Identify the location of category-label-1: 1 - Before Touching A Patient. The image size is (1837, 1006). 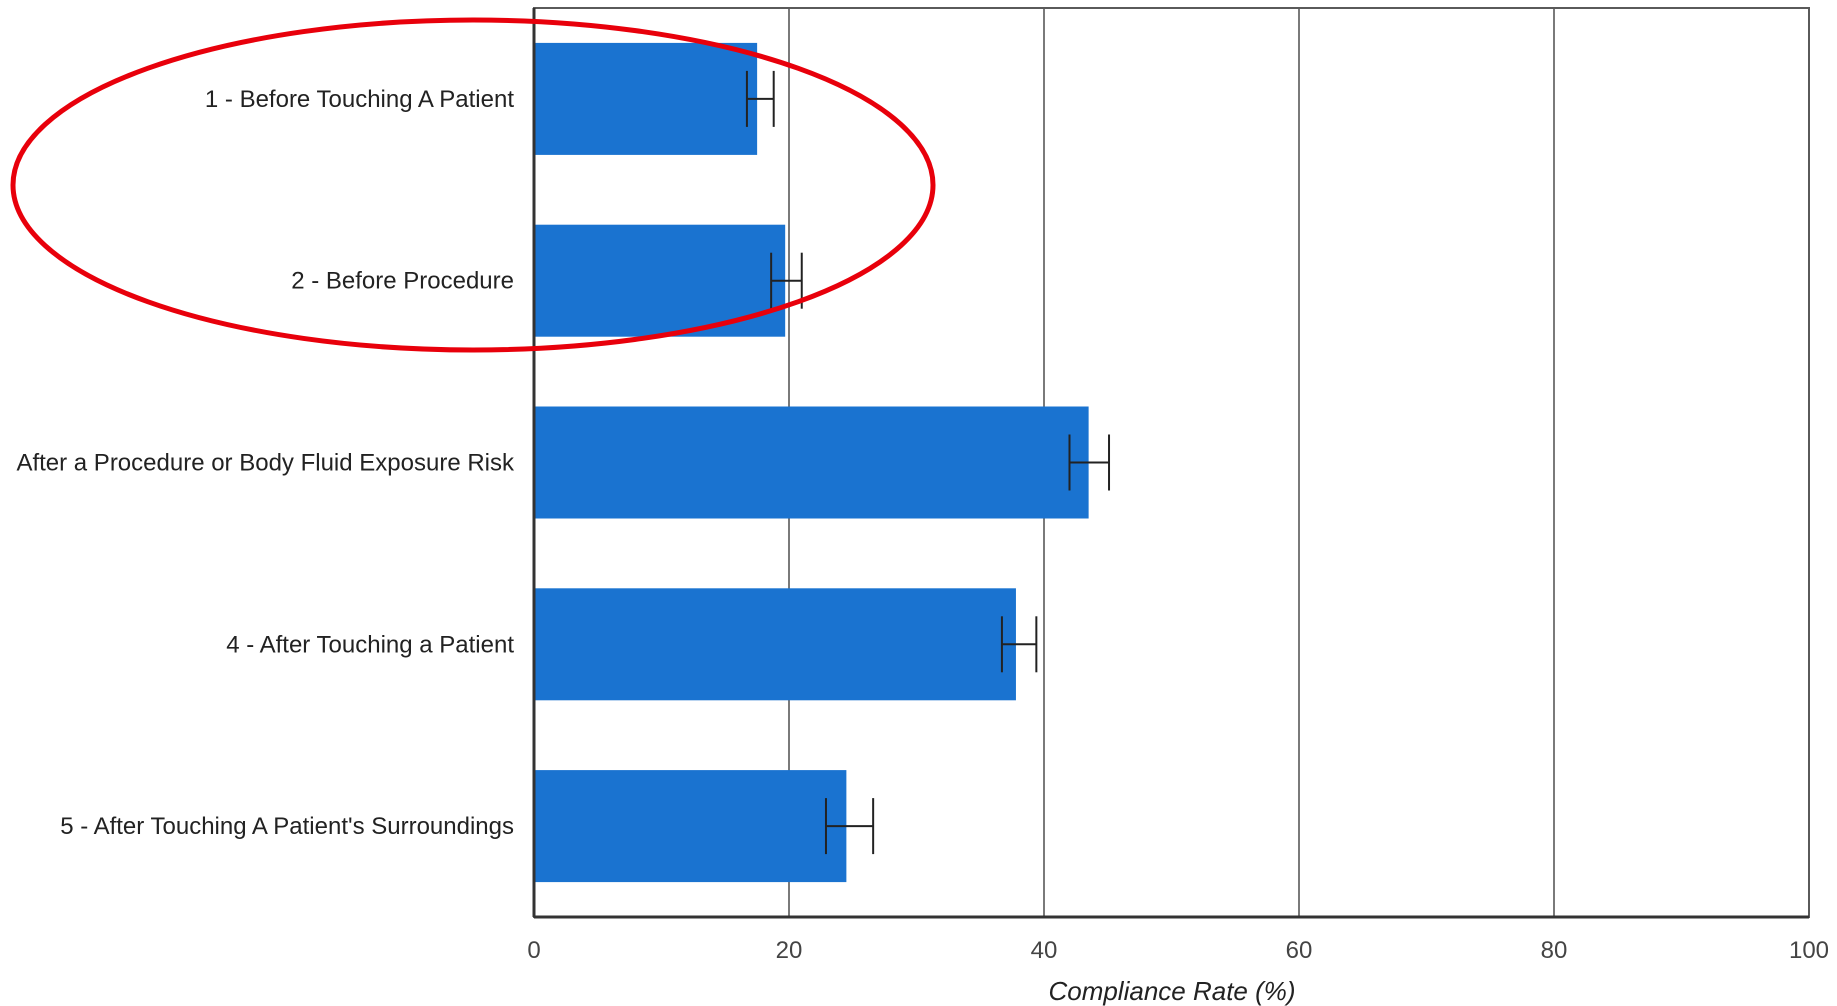
(359, 99).